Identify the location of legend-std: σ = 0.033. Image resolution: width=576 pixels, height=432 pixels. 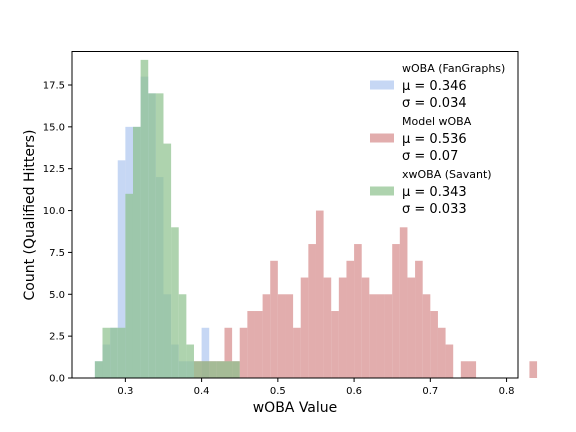
(434, 209).